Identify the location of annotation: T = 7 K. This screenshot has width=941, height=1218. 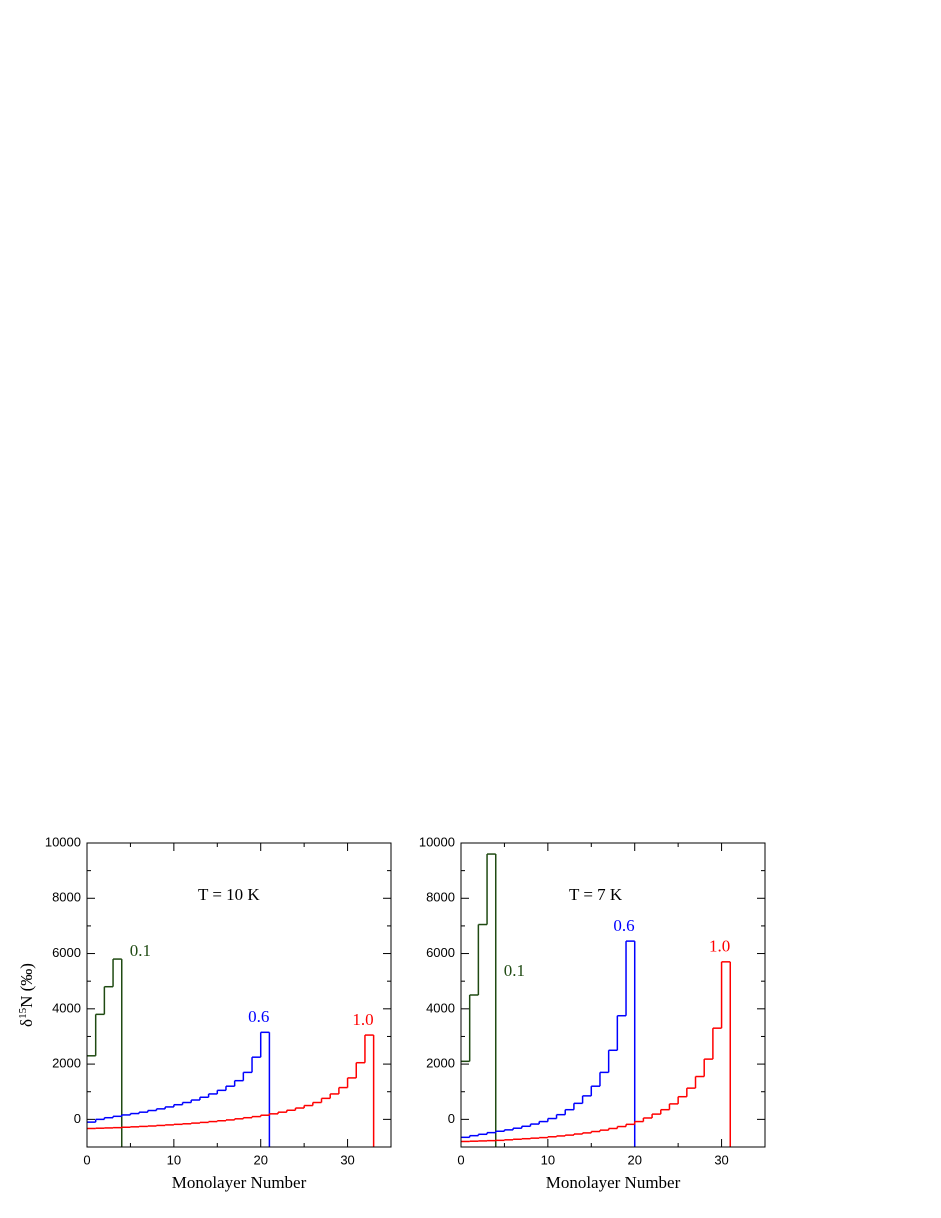
(596, 894).